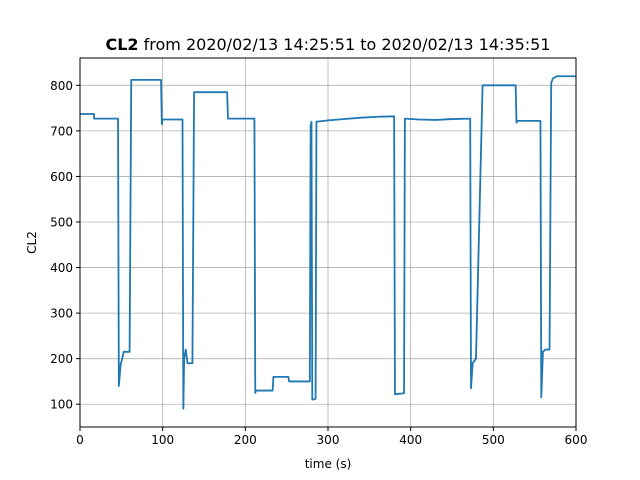 The width and height of the screenshot is (640, 480). What do you see at coordinates (245, 440) in the screenshot?
I see `x-tick-label: 200` at bounding box center [245, 440].